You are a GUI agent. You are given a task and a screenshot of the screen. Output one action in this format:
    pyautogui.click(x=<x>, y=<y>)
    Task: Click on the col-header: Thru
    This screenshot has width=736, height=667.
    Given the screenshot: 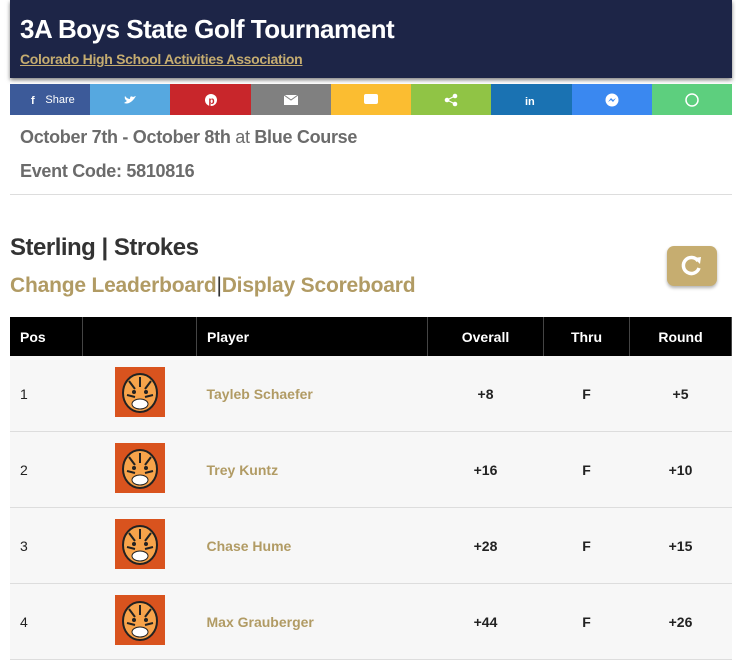 What is the action you would take?
    pyautogui.click(x=586, y=336)
    